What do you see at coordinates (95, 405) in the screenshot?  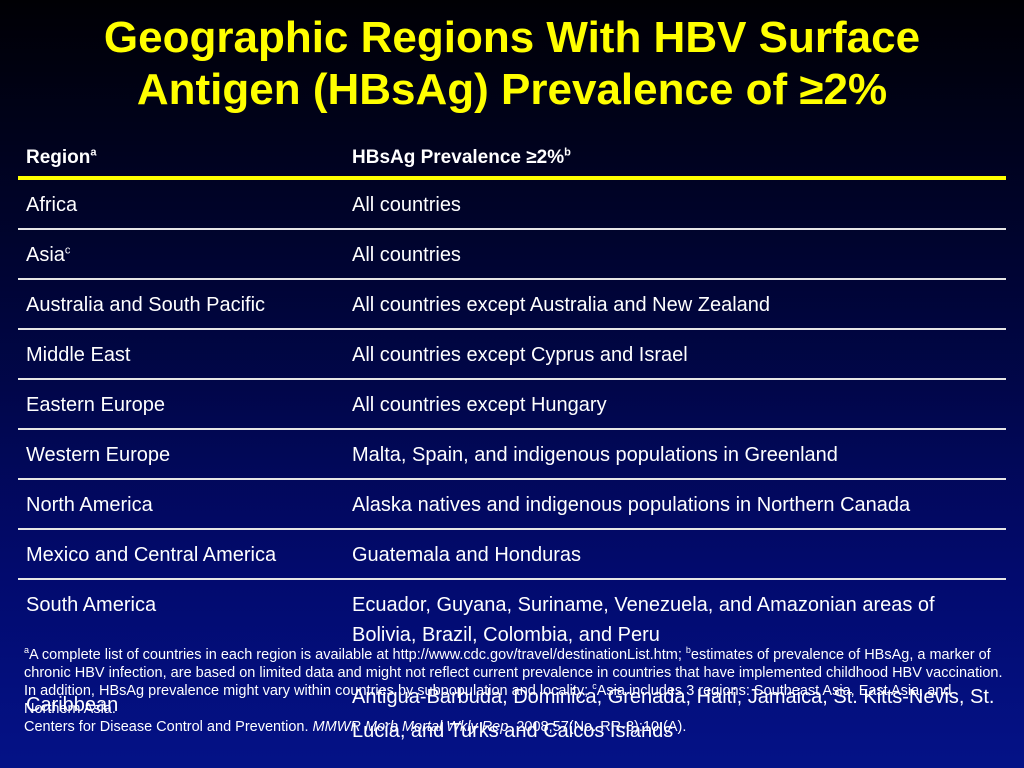 I see `region-cell: Eastern Europe` at bounding box center [95, 405].